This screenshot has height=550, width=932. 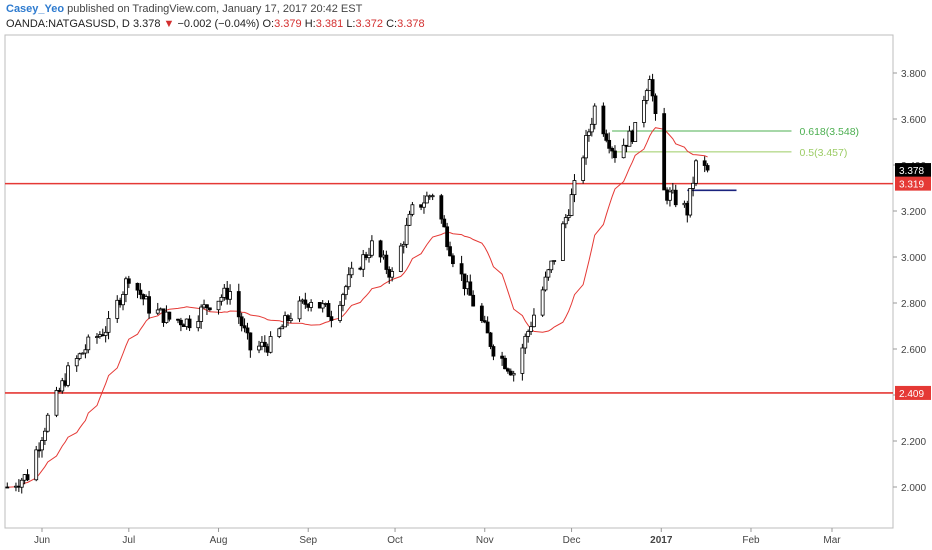 What do you see at coordinates (911, 171) in the screenshot?
I see `last-price-tag: 3.378` at bounding box center [911, 171].